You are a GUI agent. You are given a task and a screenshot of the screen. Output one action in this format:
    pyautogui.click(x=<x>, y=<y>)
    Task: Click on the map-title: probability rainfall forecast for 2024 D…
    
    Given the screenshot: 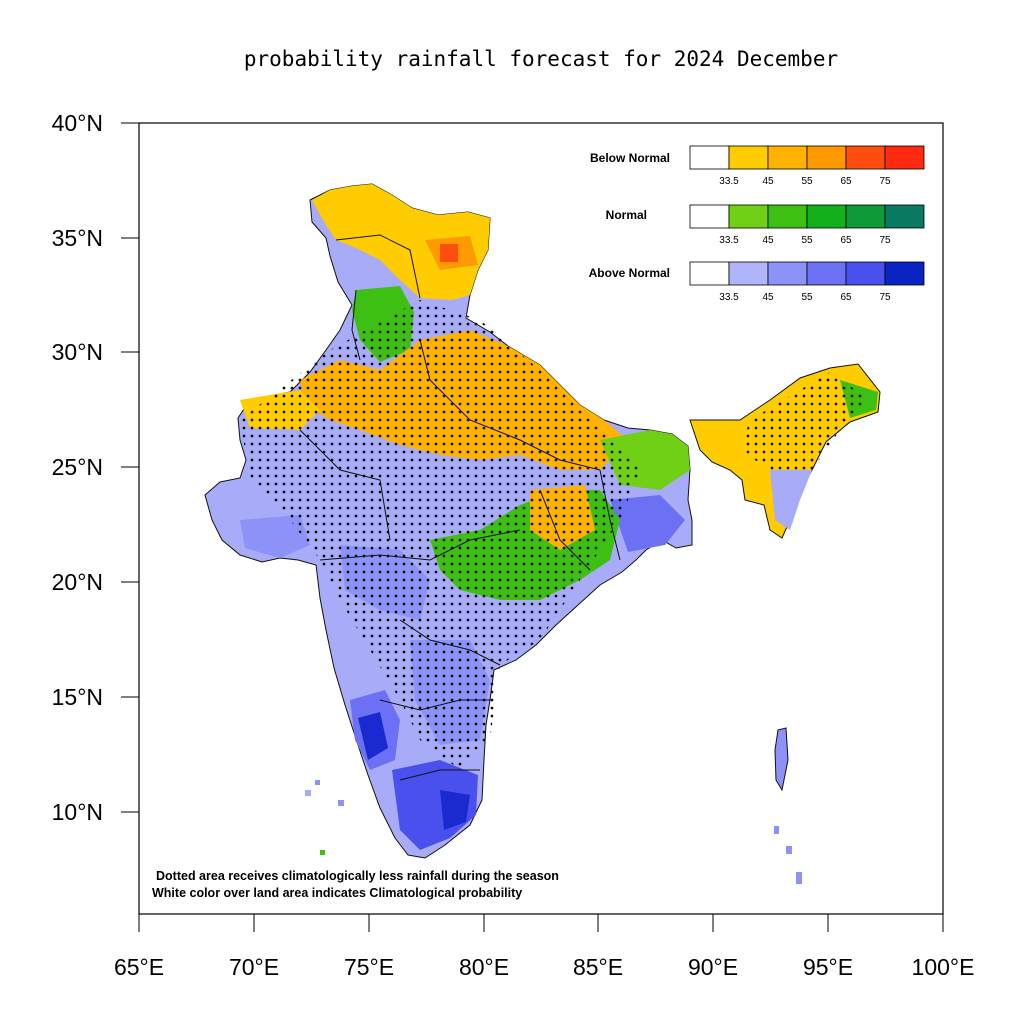 What is the action you would take?
    pyautogui.click(x=541, y=59)
    